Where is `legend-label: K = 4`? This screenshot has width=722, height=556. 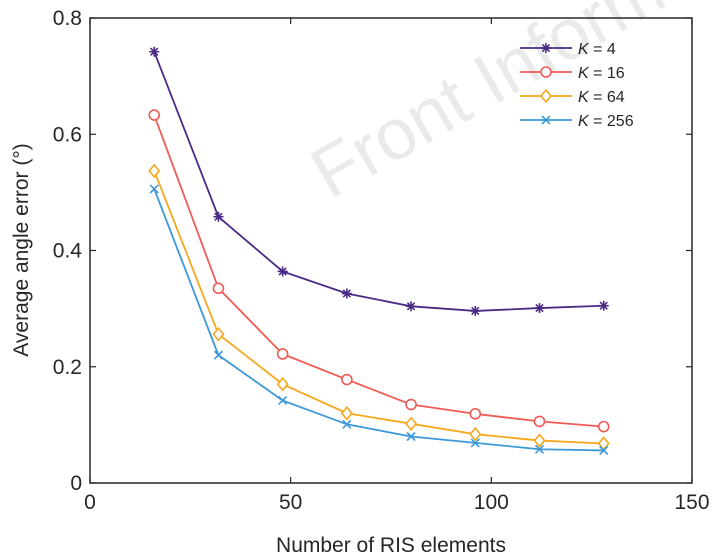 legend-label: K = 4 is located at coordinates (597, 49).